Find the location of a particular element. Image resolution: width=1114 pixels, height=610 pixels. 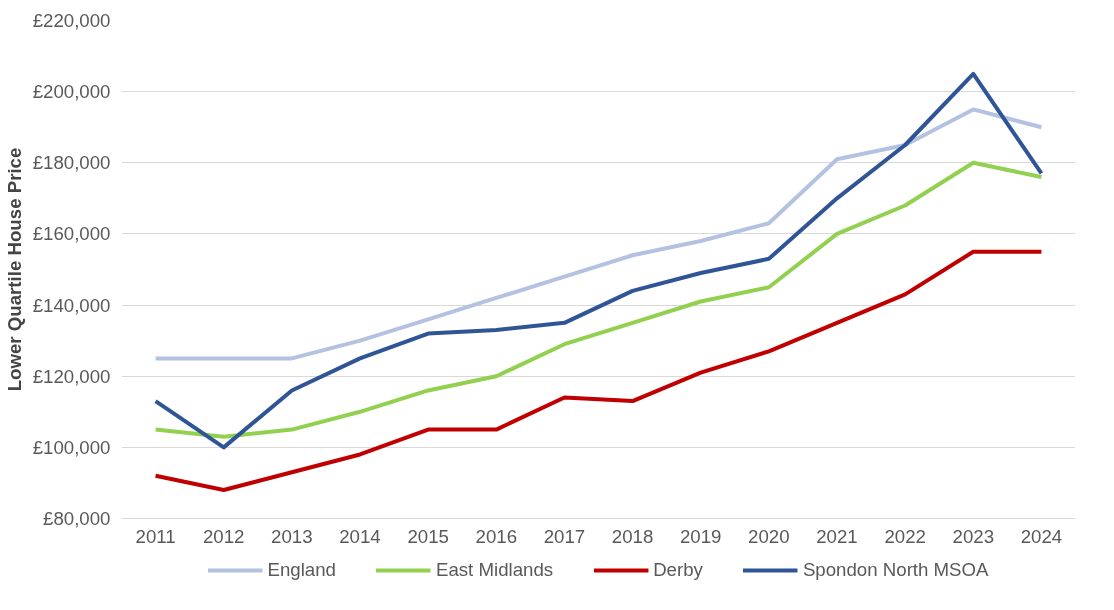

y-tick-label: £160,000 is located at coordinates (71, 234).